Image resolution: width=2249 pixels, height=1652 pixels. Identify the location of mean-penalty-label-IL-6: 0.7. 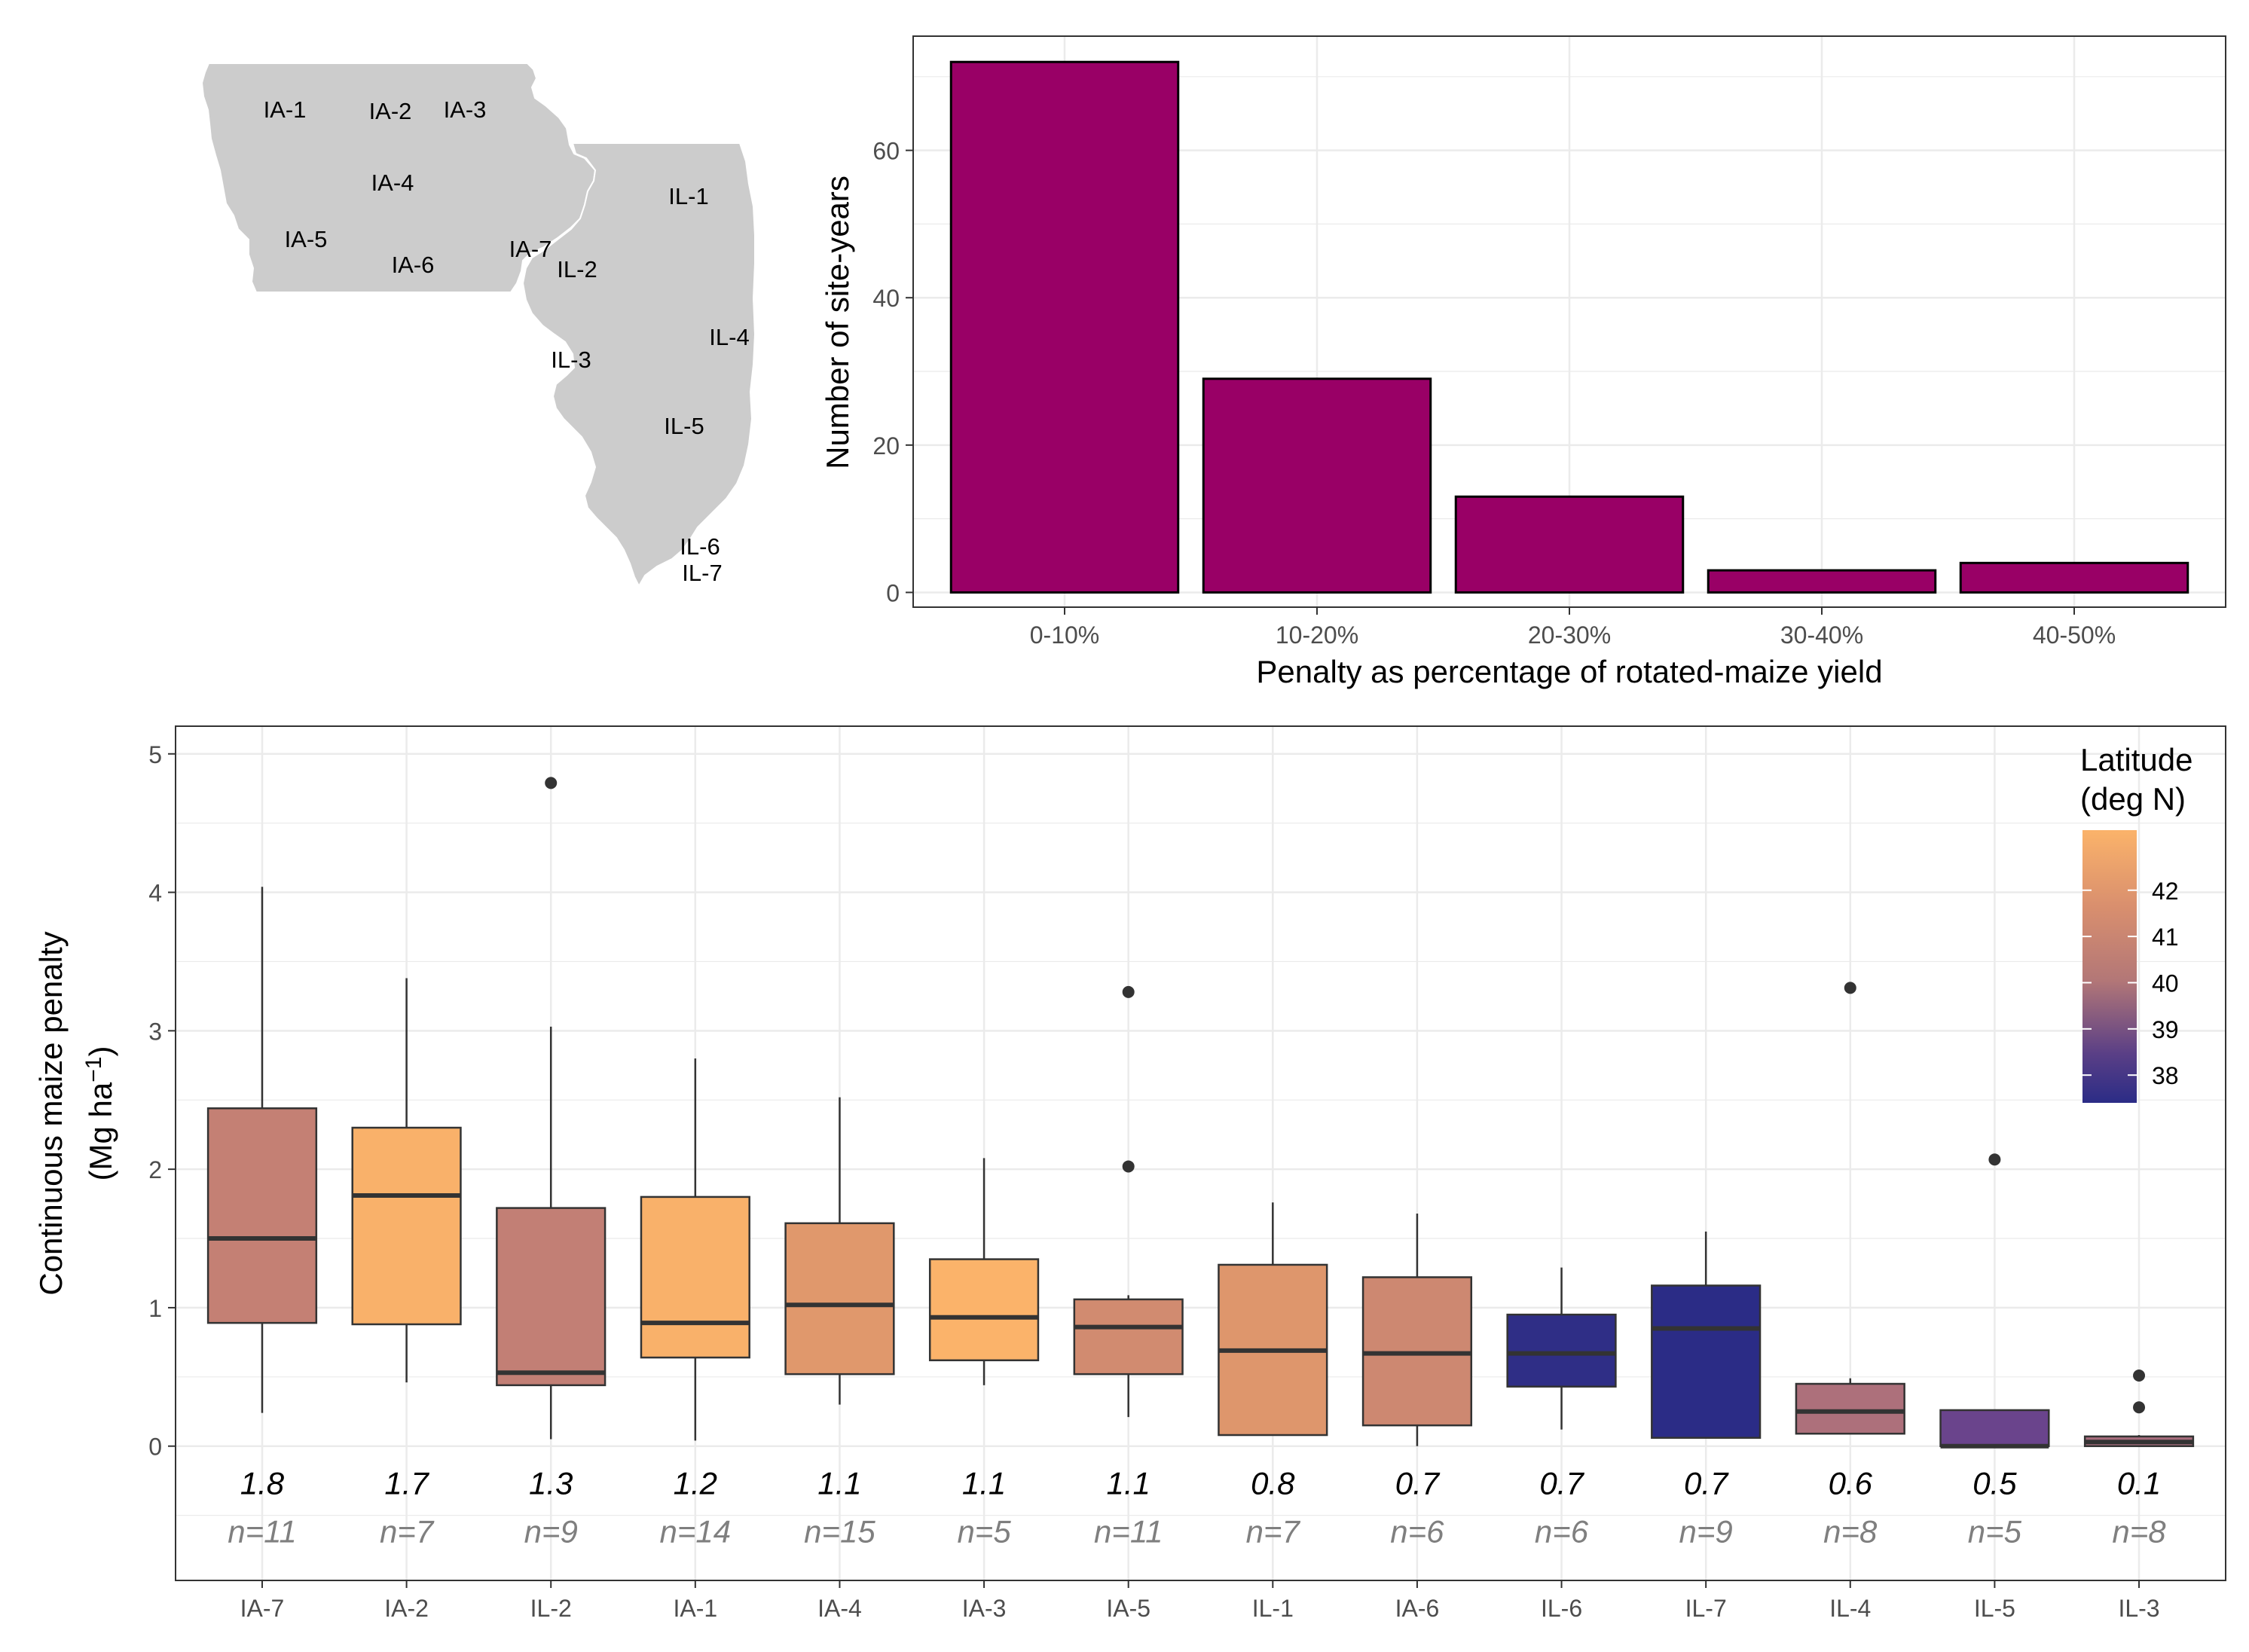
(1561, 1483).